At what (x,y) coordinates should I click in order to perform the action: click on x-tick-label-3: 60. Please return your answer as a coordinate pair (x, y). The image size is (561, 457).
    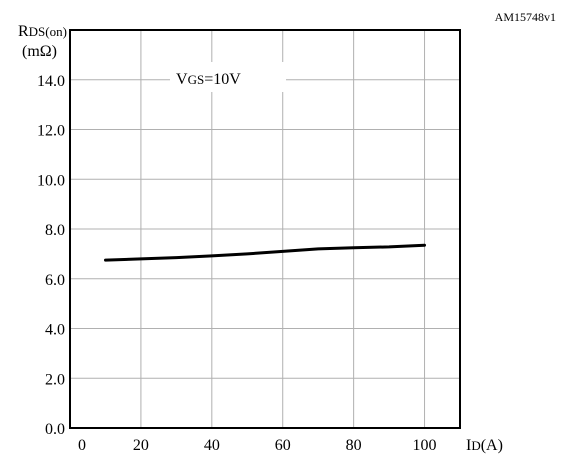
    Looking at the image, I should click on (283, 445).